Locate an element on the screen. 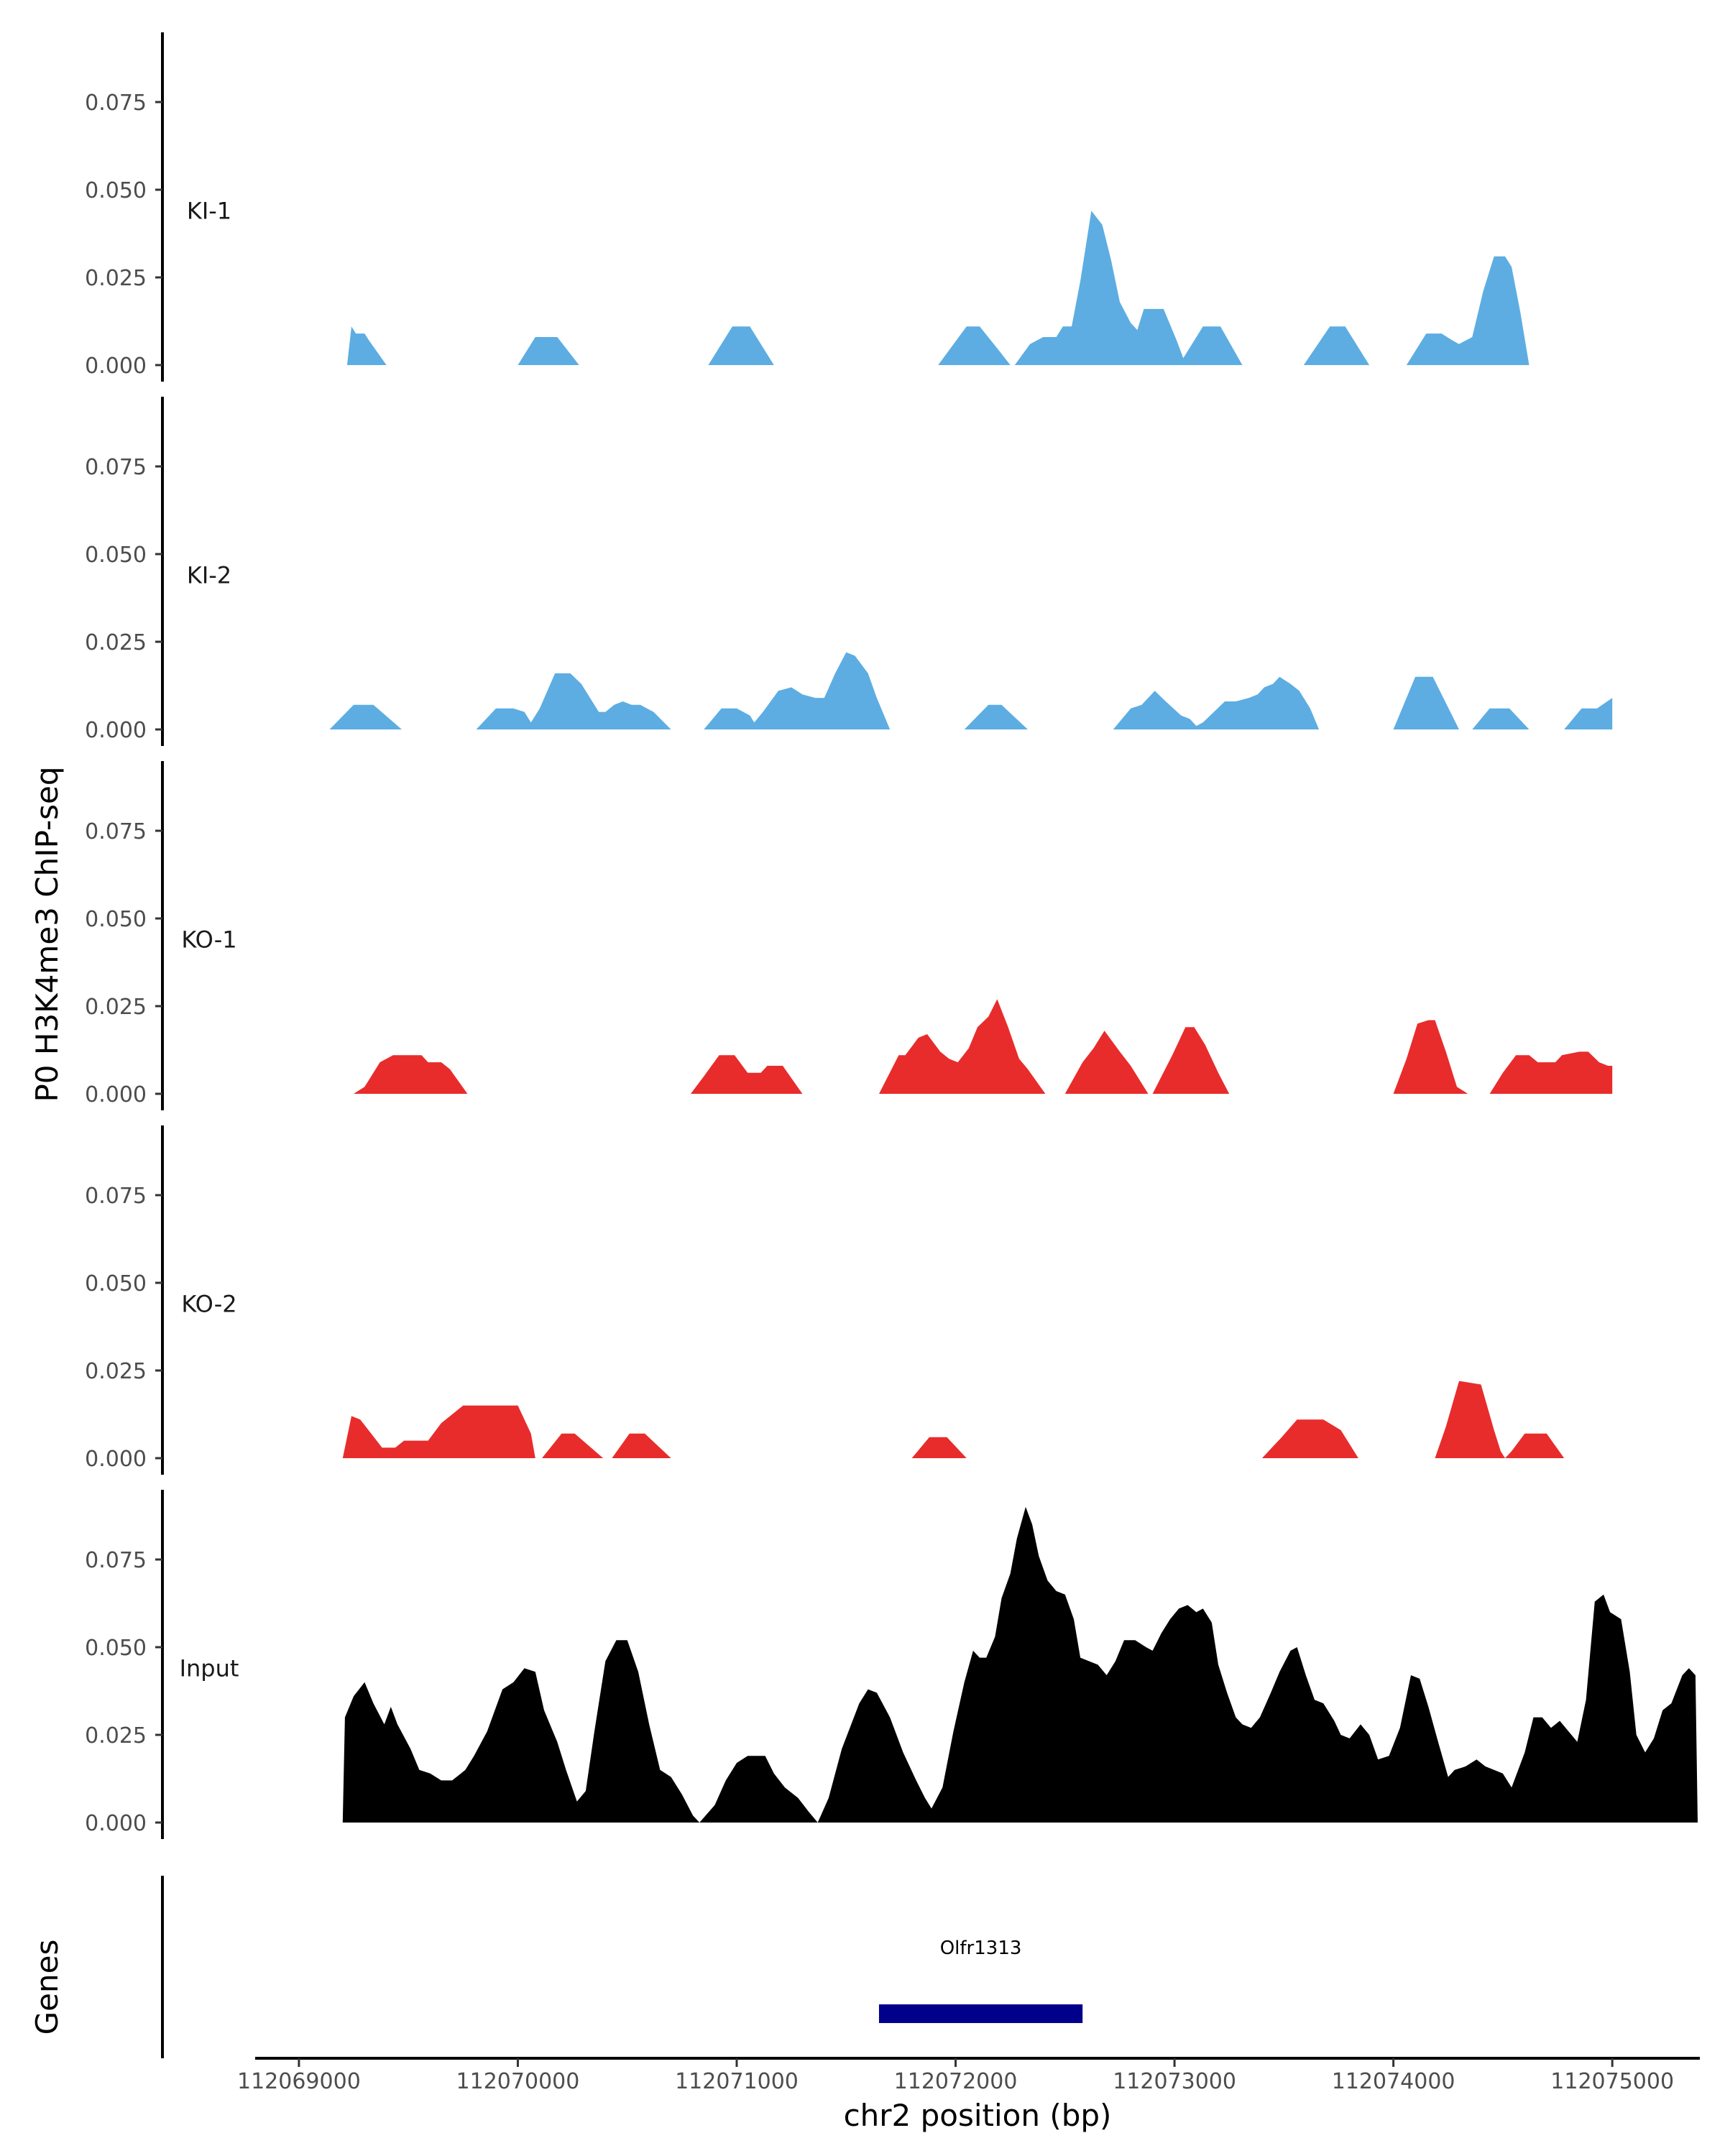 The width and height of the screenshot is (1725, 2156). track-label-ki-1: KI-1 is located at coordinates (209, 210).